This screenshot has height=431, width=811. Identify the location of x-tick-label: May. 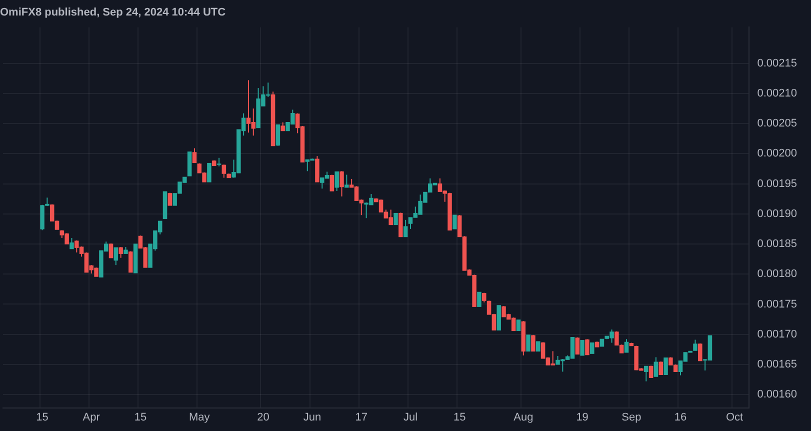
(199, 417).